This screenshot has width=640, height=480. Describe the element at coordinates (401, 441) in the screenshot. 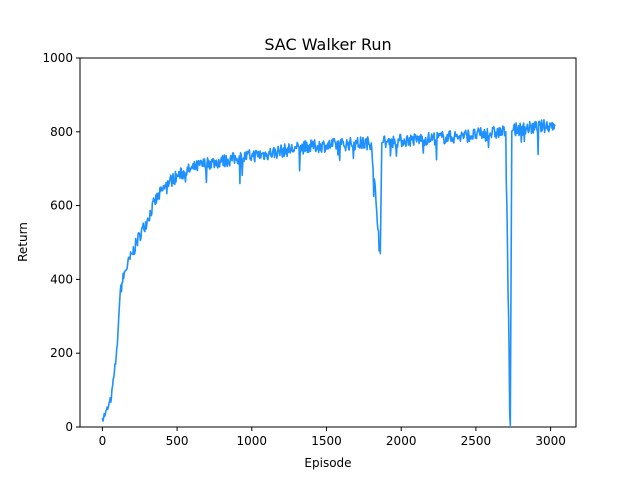

I see `x-tick-label: 2000` at that location.